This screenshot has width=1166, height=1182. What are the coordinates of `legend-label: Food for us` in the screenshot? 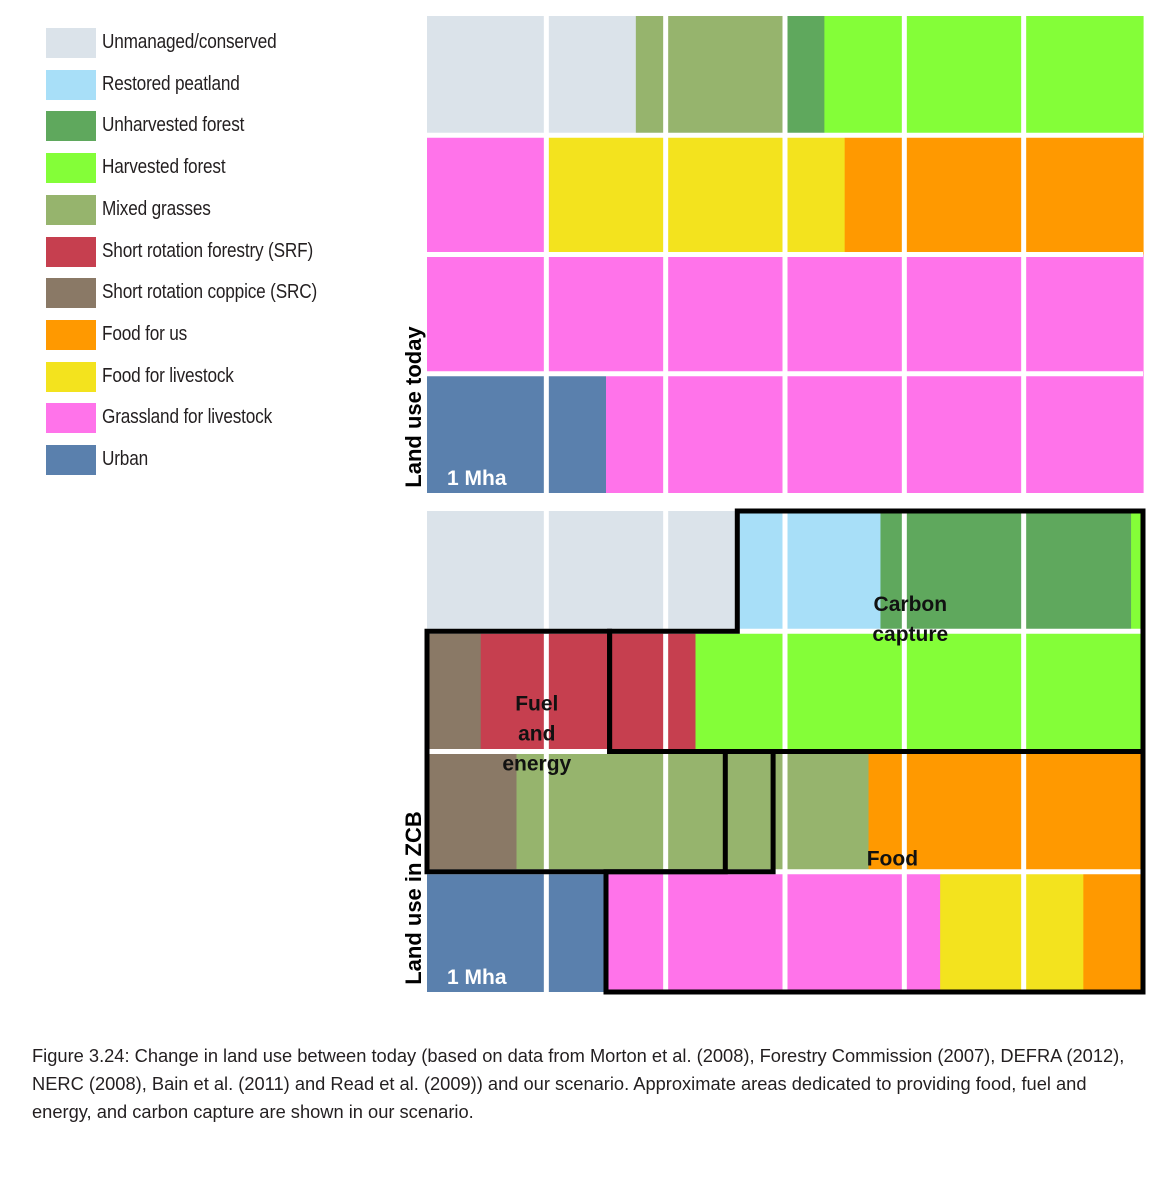 It's located at (145, 333).